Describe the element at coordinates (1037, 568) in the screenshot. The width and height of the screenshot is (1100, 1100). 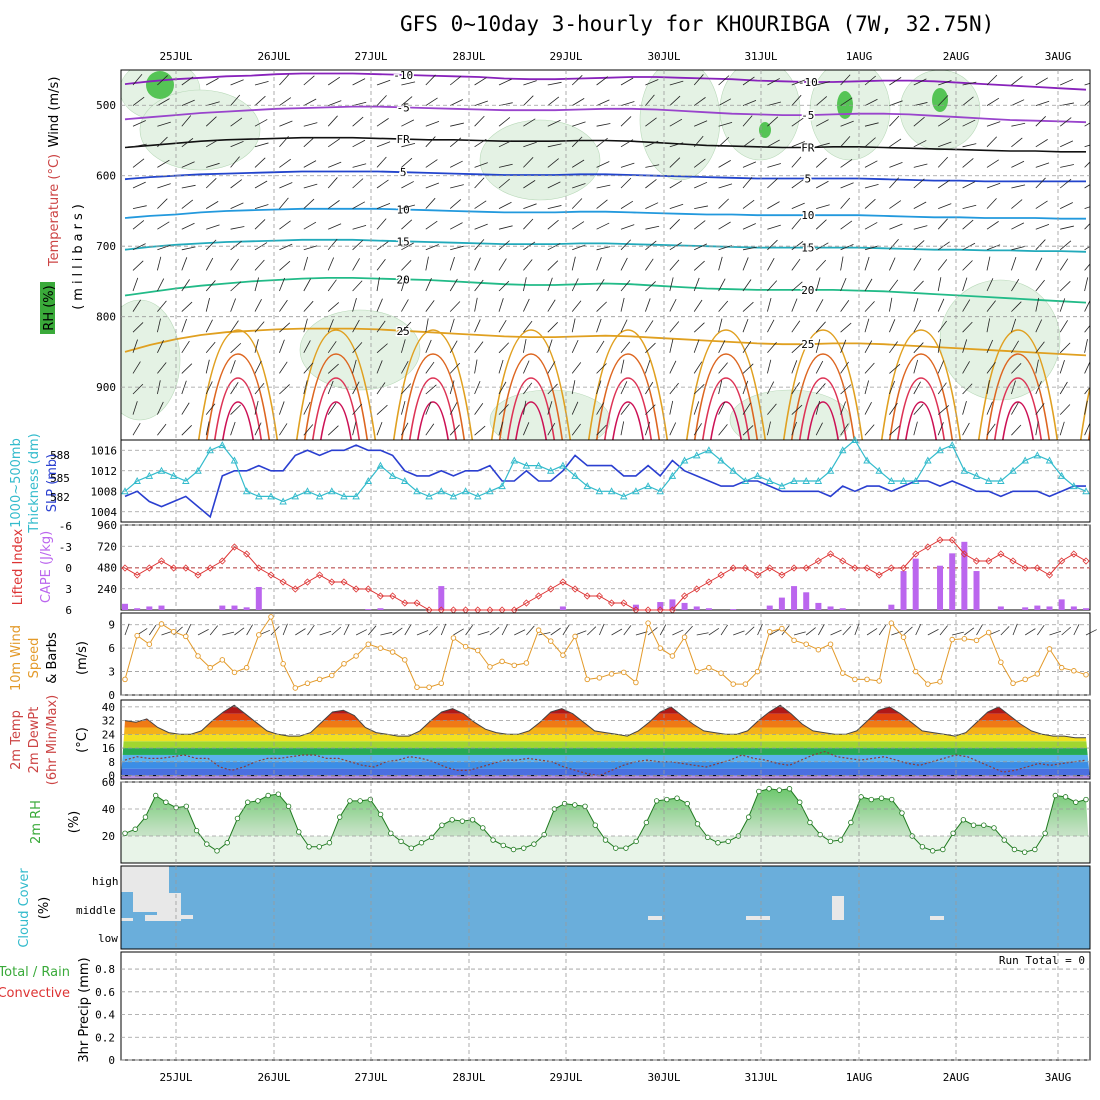
I see `li-marker` at that location.